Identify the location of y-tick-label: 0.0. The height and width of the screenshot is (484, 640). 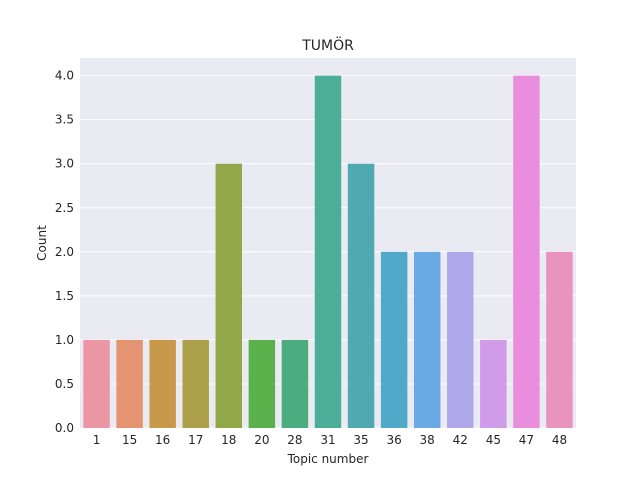
(64, 428).